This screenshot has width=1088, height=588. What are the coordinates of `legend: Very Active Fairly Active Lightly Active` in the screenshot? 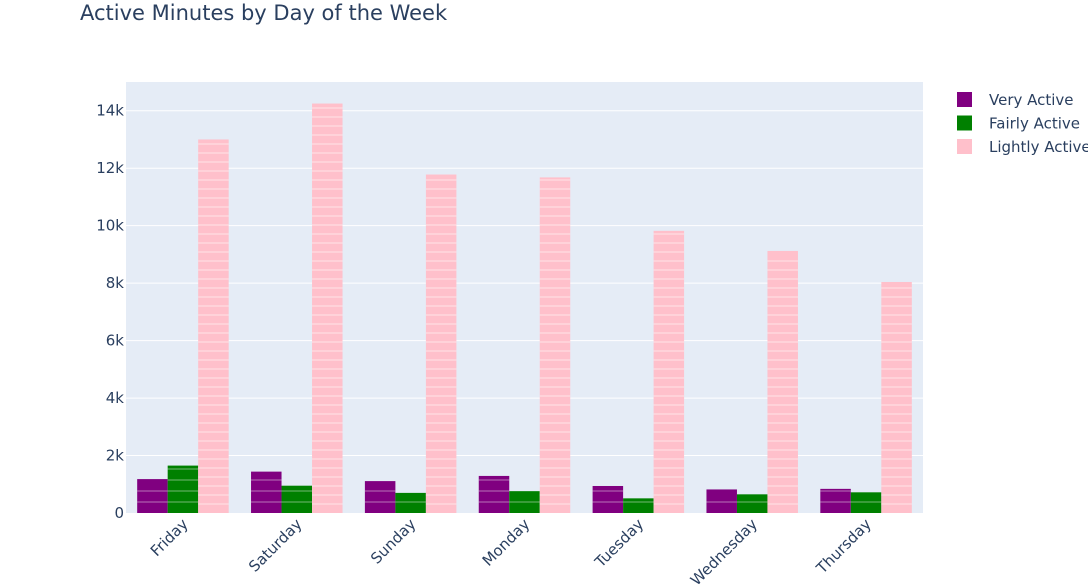 It's located at (1022, 123).